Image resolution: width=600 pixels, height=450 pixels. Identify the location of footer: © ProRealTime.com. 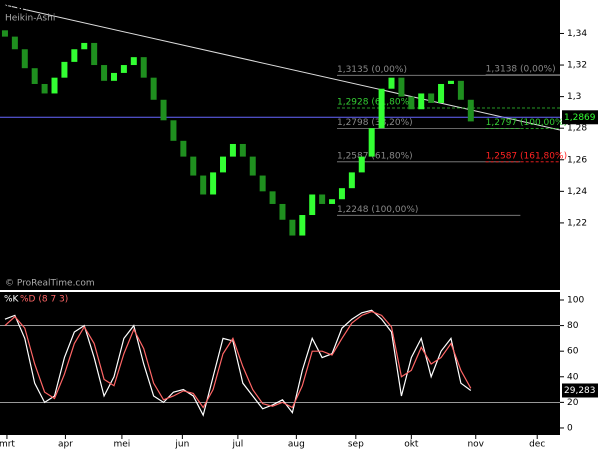
(50, 284).